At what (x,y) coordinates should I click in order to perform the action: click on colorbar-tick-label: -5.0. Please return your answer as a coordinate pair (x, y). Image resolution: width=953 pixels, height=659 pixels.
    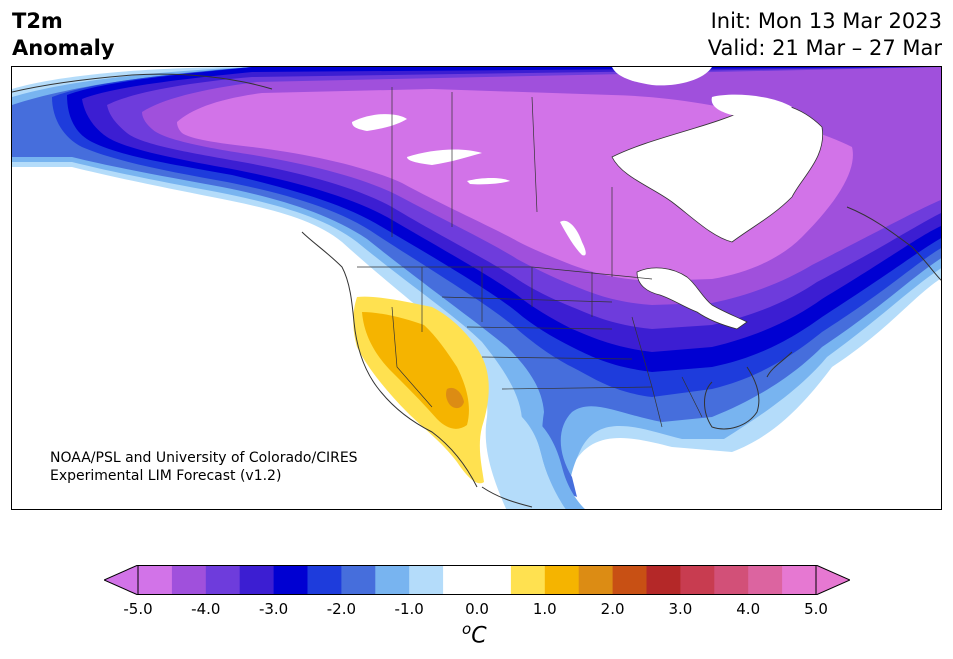
    Looking at the image, I should click on (138, 609).